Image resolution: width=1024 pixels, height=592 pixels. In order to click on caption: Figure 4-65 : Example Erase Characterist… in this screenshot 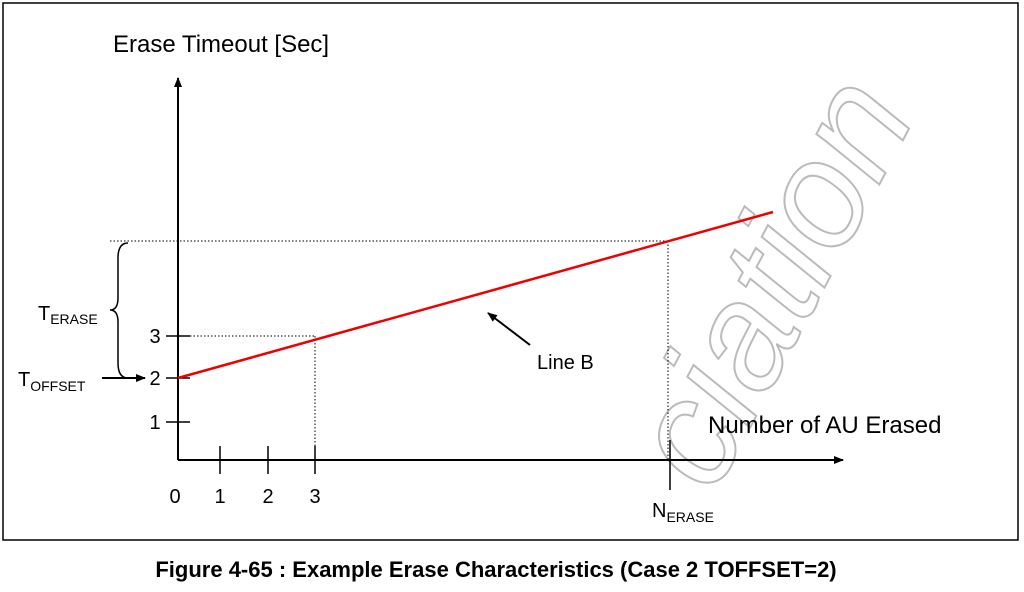, I will do `click(495, 569)`.